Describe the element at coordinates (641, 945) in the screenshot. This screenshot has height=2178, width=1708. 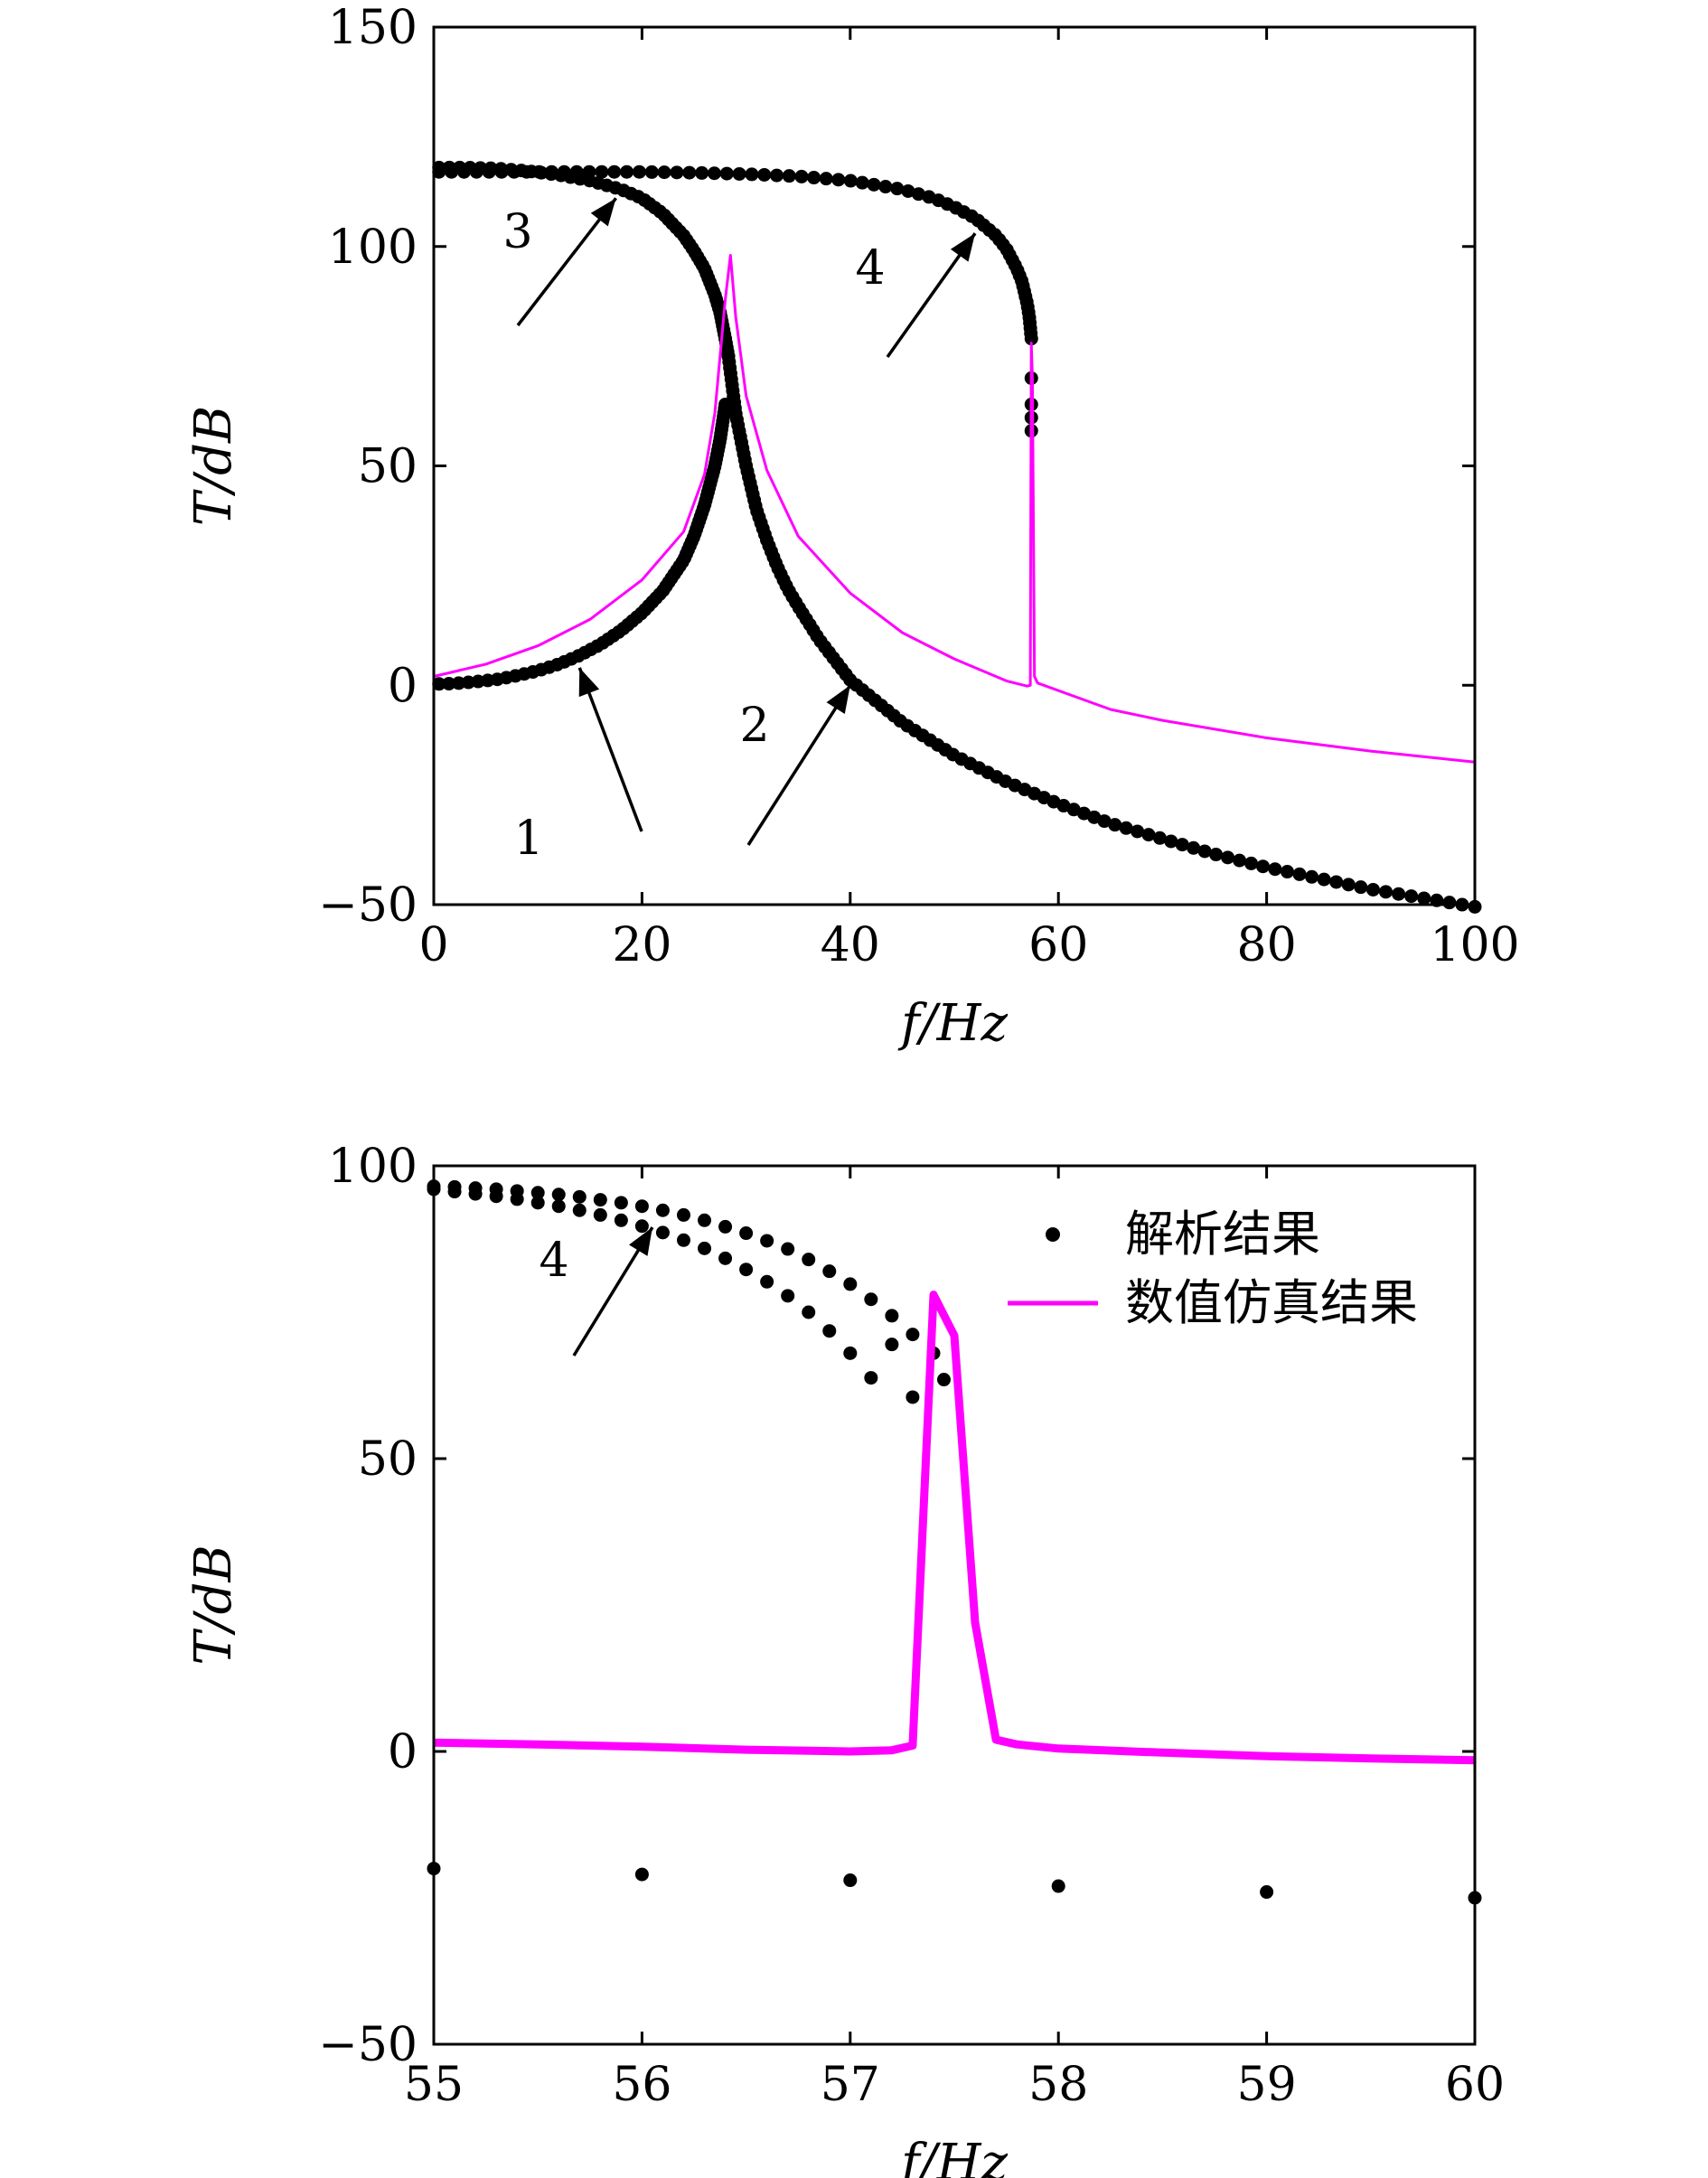
I see `x-tick-label: 20` at that location.